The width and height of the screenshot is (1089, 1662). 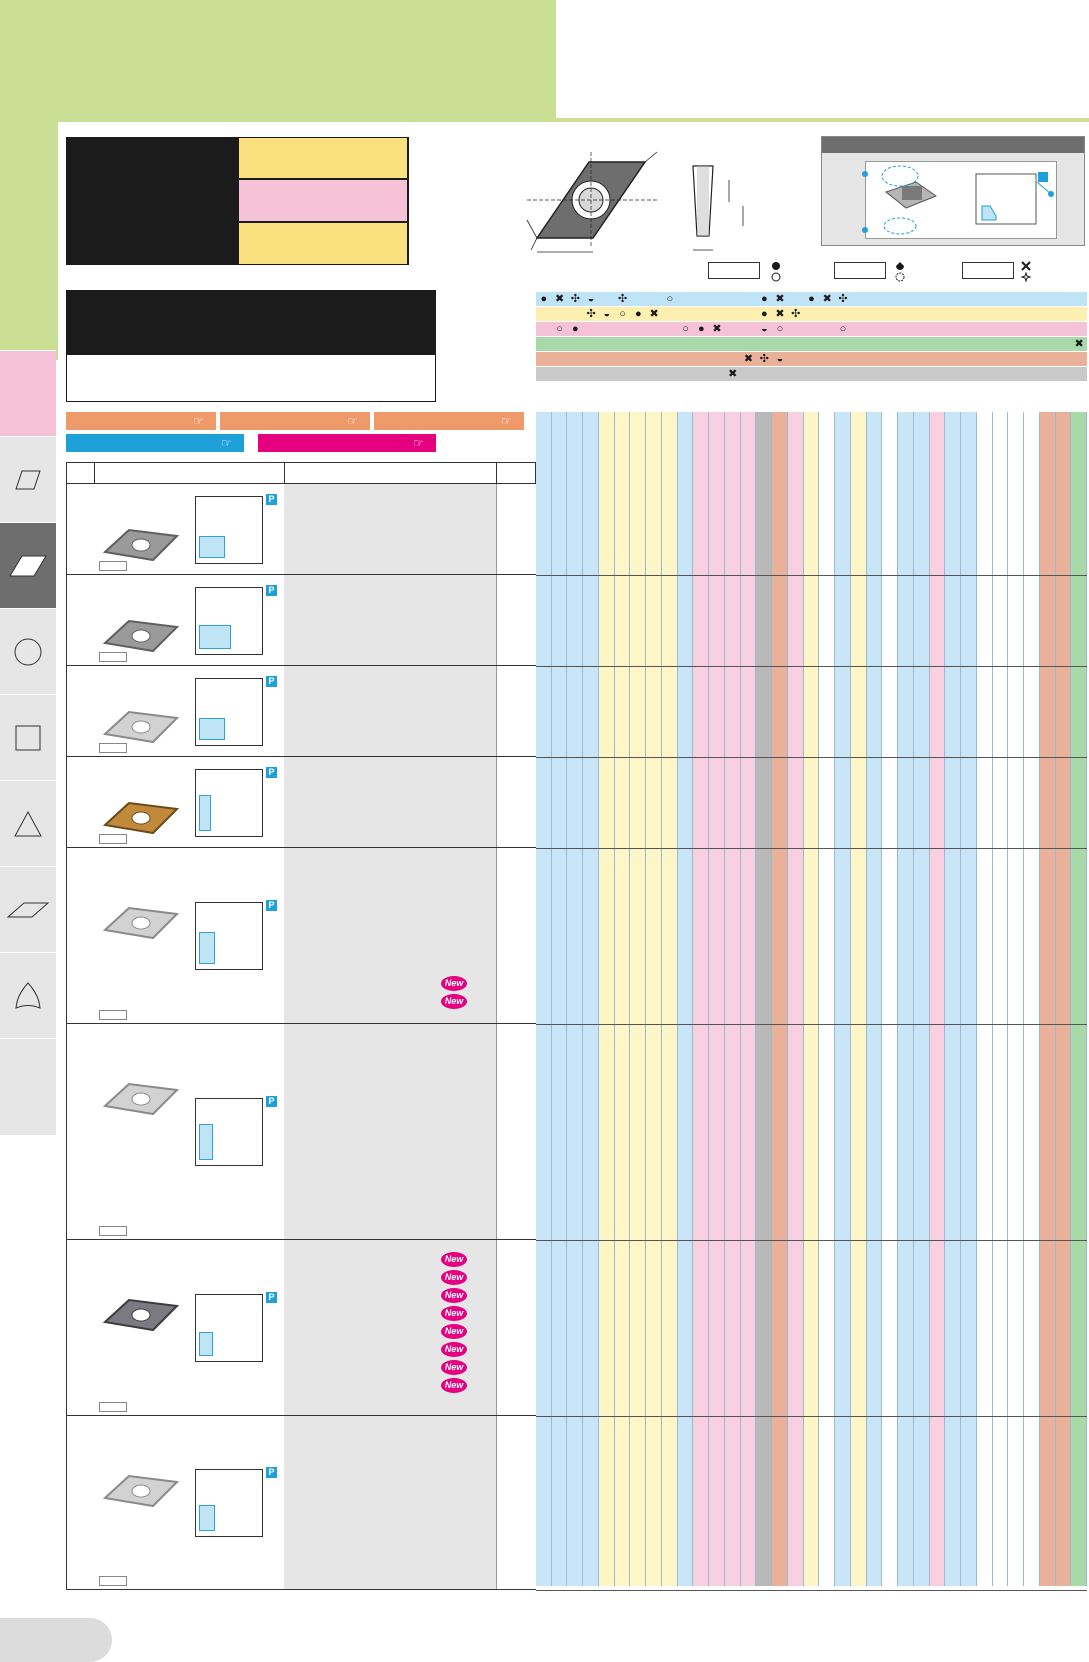 What do you see at coordinates (607, 314) in the screenshot?
I see `grade-symbol: ◒` at bounding box center [607, 314].